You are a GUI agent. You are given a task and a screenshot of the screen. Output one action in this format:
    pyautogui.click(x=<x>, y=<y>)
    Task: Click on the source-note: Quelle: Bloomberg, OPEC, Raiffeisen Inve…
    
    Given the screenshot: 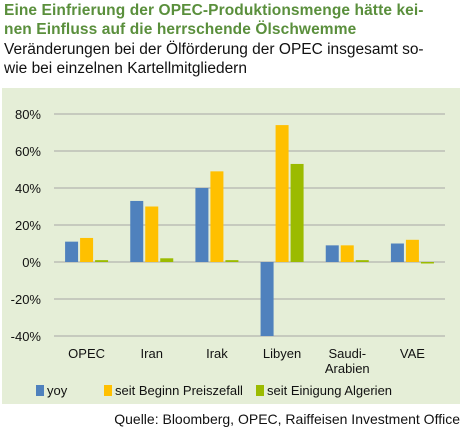 What is the action you would take?
    pyautogui.click(x=287, y=419)
    